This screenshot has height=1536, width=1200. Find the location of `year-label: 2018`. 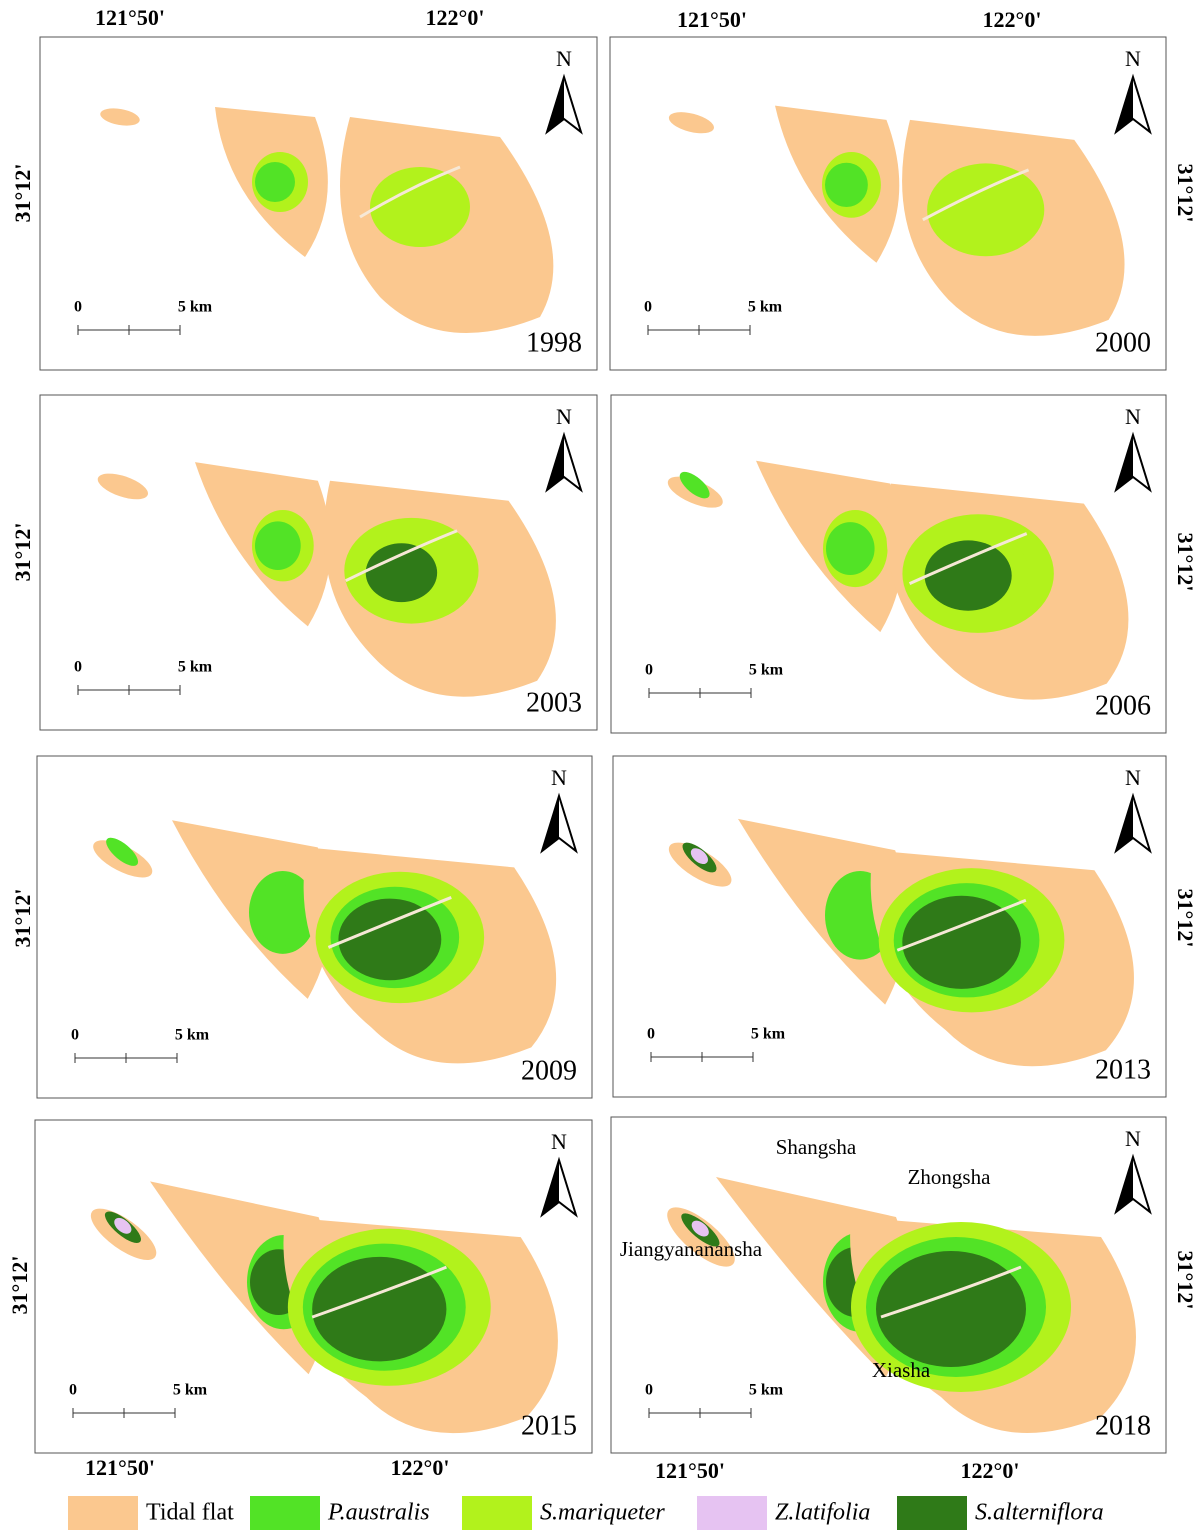

year-label: 2018 is located at coordinates (1123, 1425).